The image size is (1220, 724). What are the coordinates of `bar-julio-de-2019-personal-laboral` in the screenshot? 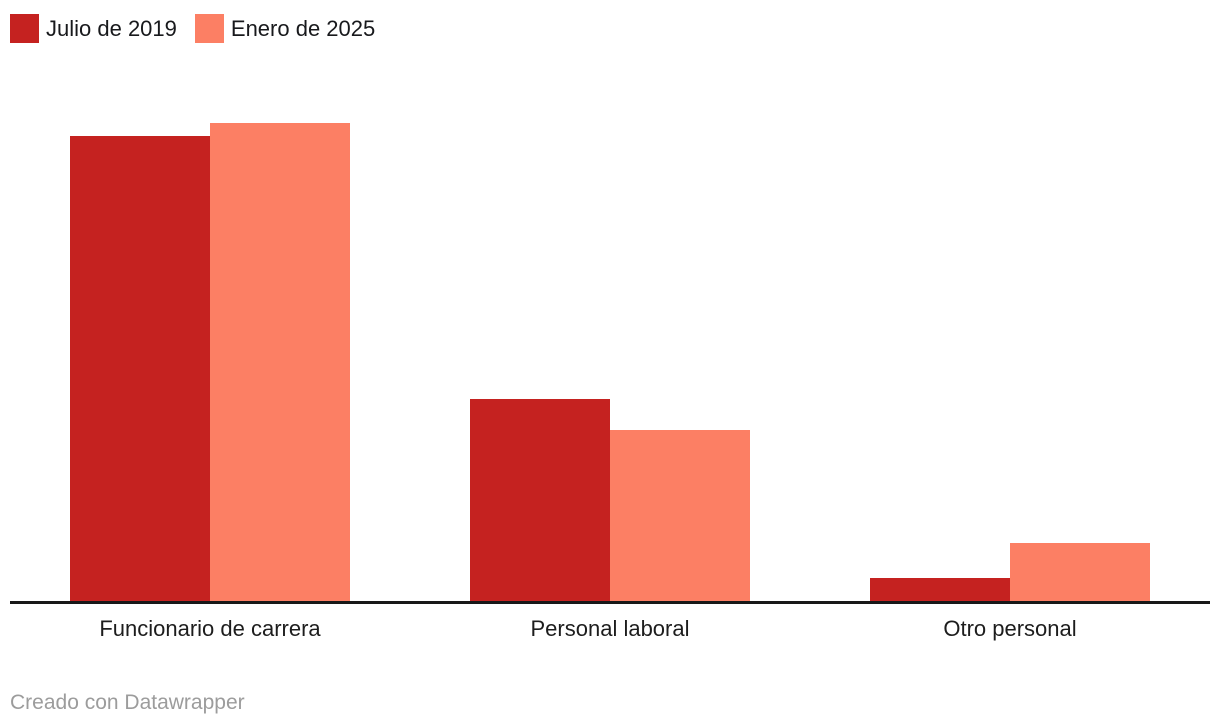 It's located at (540, 500).